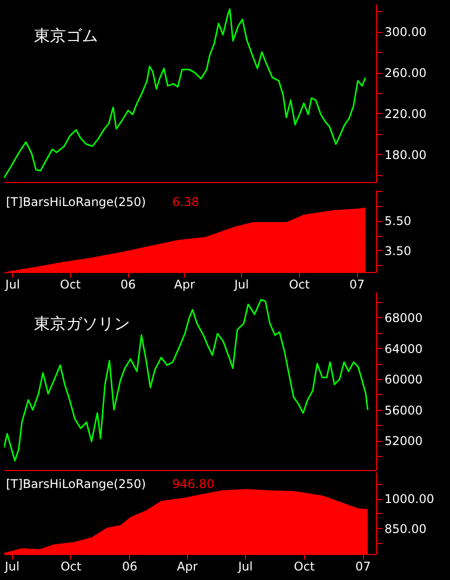  I want to click on y-tick-label: 260.00, so click(405, 73).